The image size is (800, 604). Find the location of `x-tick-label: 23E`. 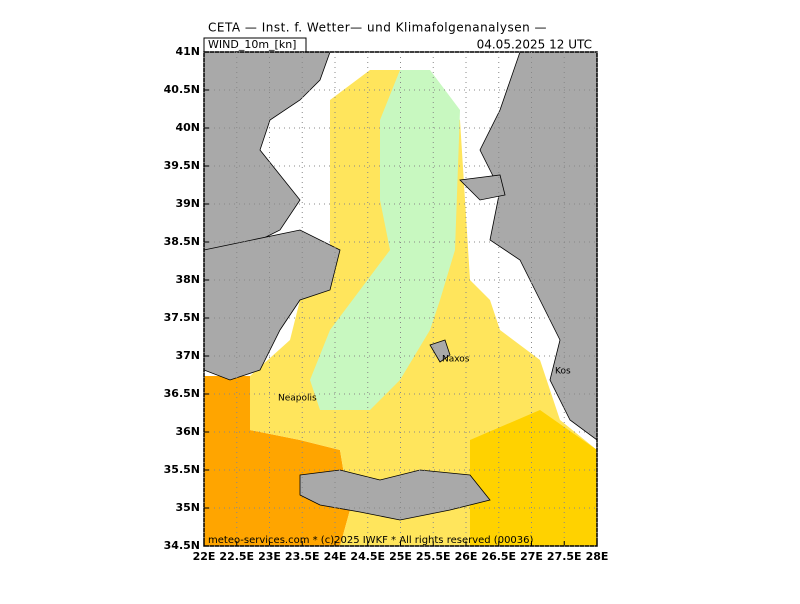

x-tick-label: 23E is located at coordinates (269, 556).